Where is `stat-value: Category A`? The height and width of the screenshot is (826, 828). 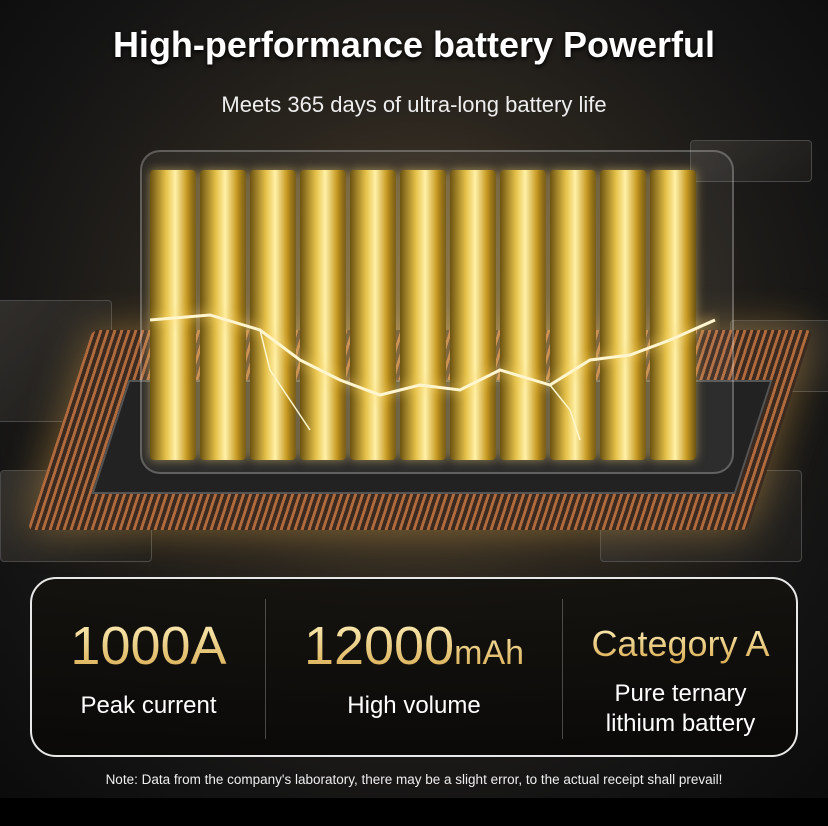
stat-value: Category A is located at coordinates (680, 644).